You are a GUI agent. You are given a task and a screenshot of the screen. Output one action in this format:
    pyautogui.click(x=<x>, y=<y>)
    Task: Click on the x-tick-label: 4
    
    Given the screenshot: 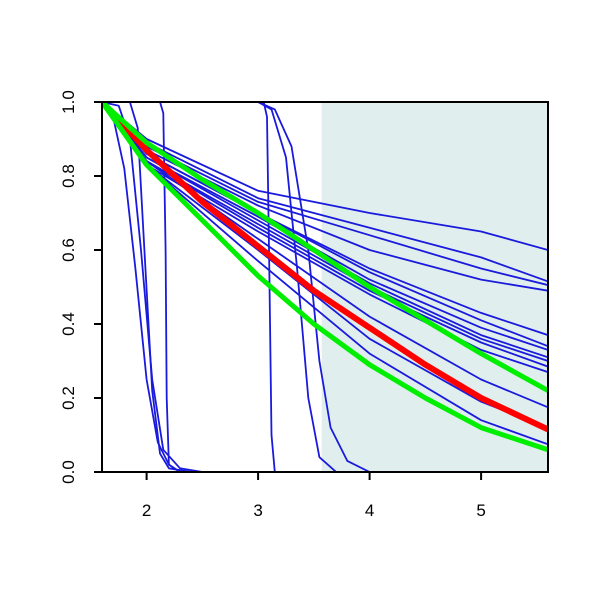 What is the action you would take?
    pyautogui.click(x=369, y=510)
    